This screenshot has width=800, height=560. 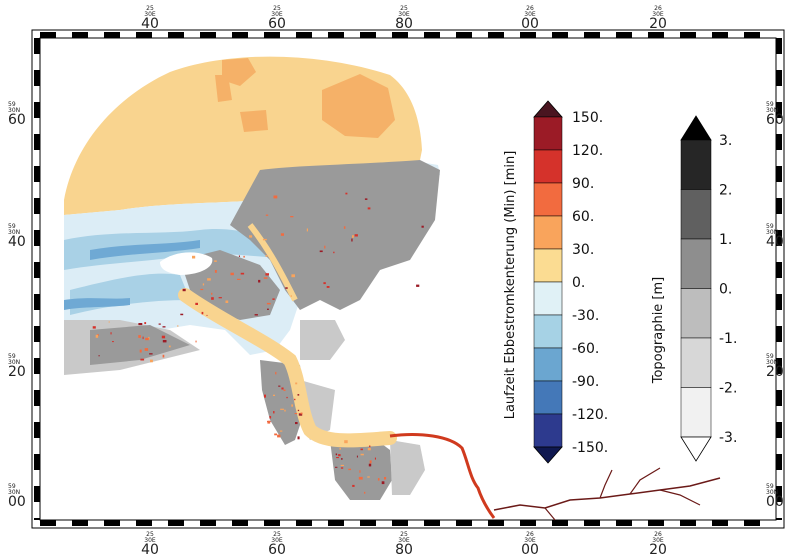 I want to click on tick-main: 80, so click(x=404, y=24).